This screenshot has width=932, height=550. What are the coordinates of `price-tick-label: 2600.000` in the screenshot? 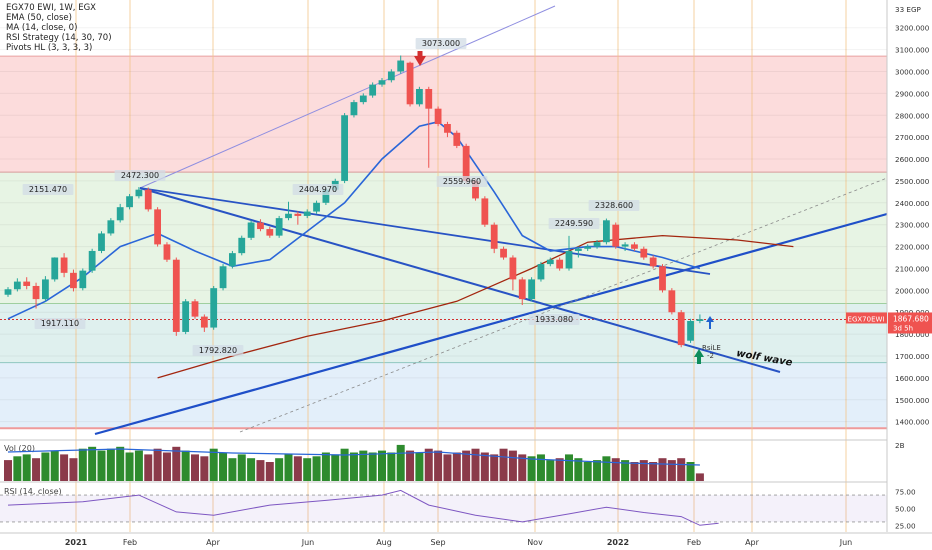 It's located at (912, 159).